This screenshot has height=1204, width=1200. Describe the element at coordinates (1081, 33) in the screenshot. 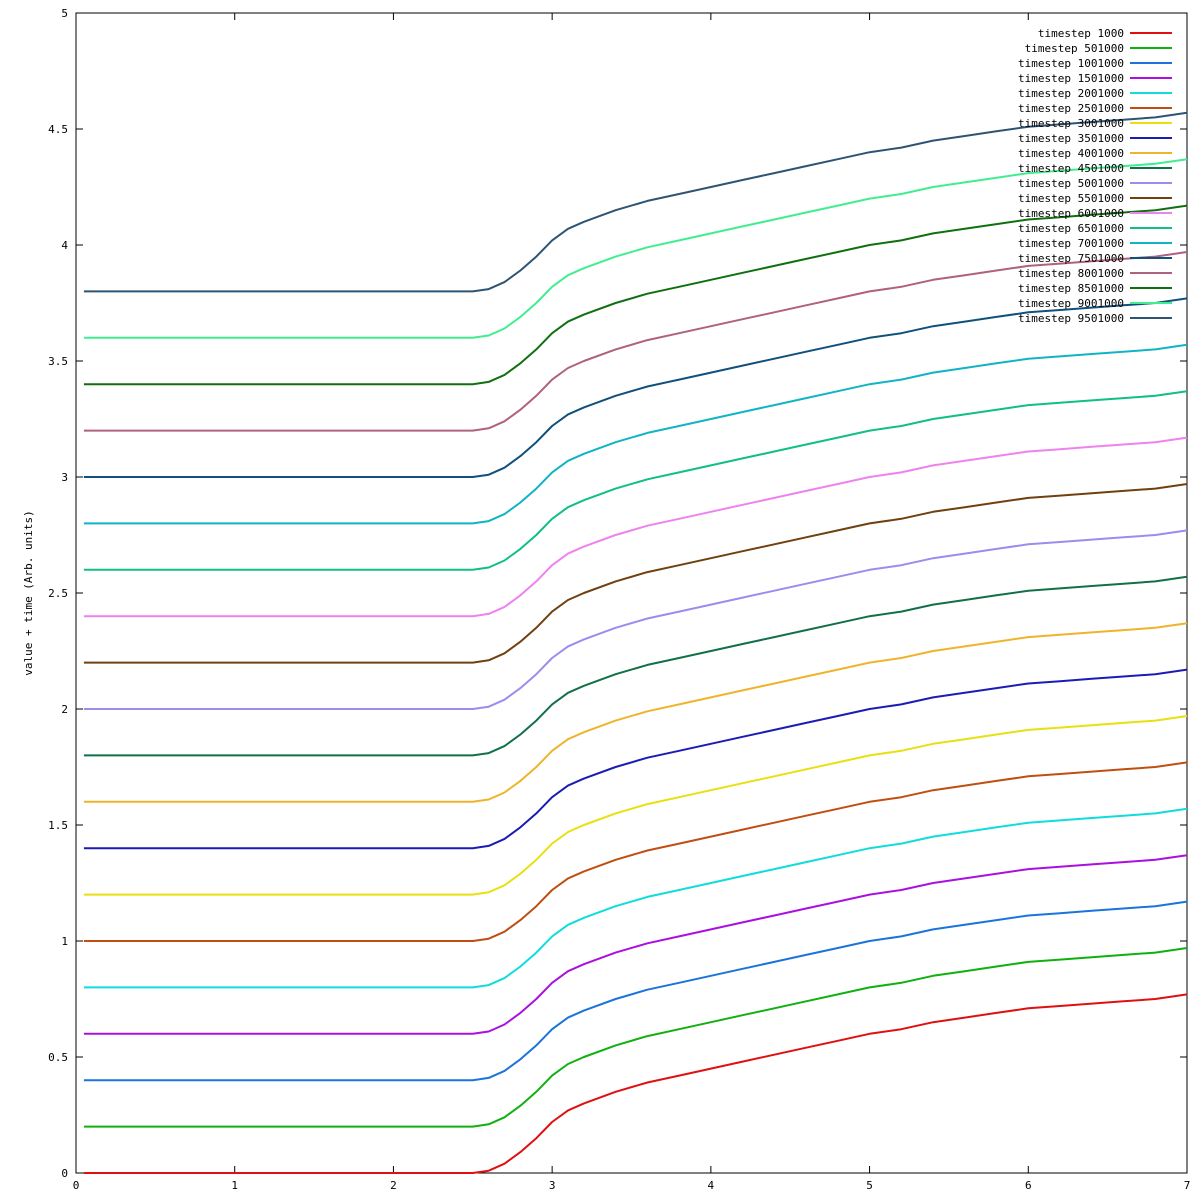

I see `legend-label-0: timestep 1000` at that location.